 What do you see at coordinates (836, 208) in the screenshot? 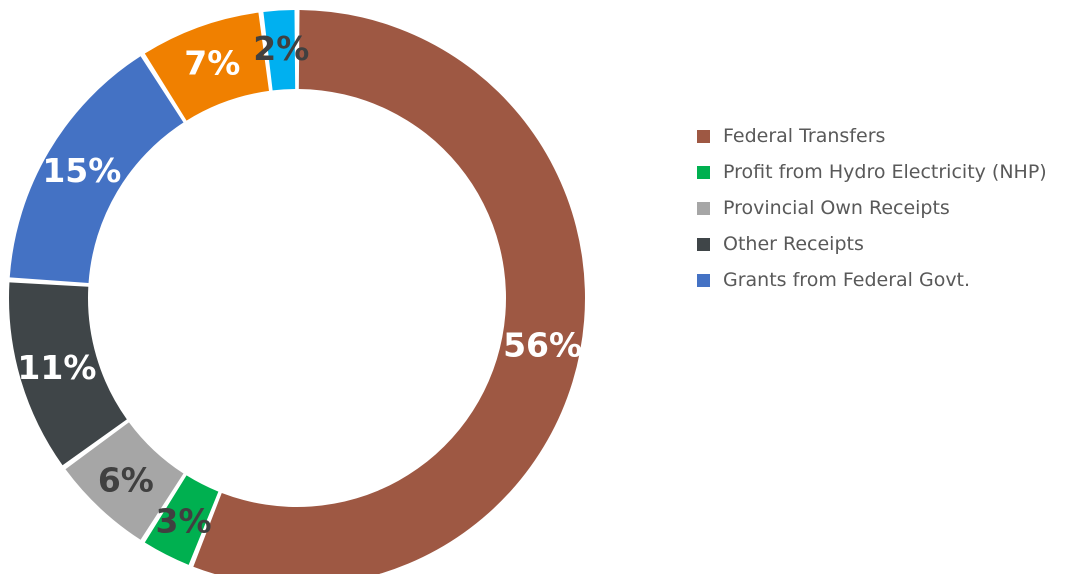
I see `legend-label: Provincial Own Receipts` at bounding box center [836, 208].